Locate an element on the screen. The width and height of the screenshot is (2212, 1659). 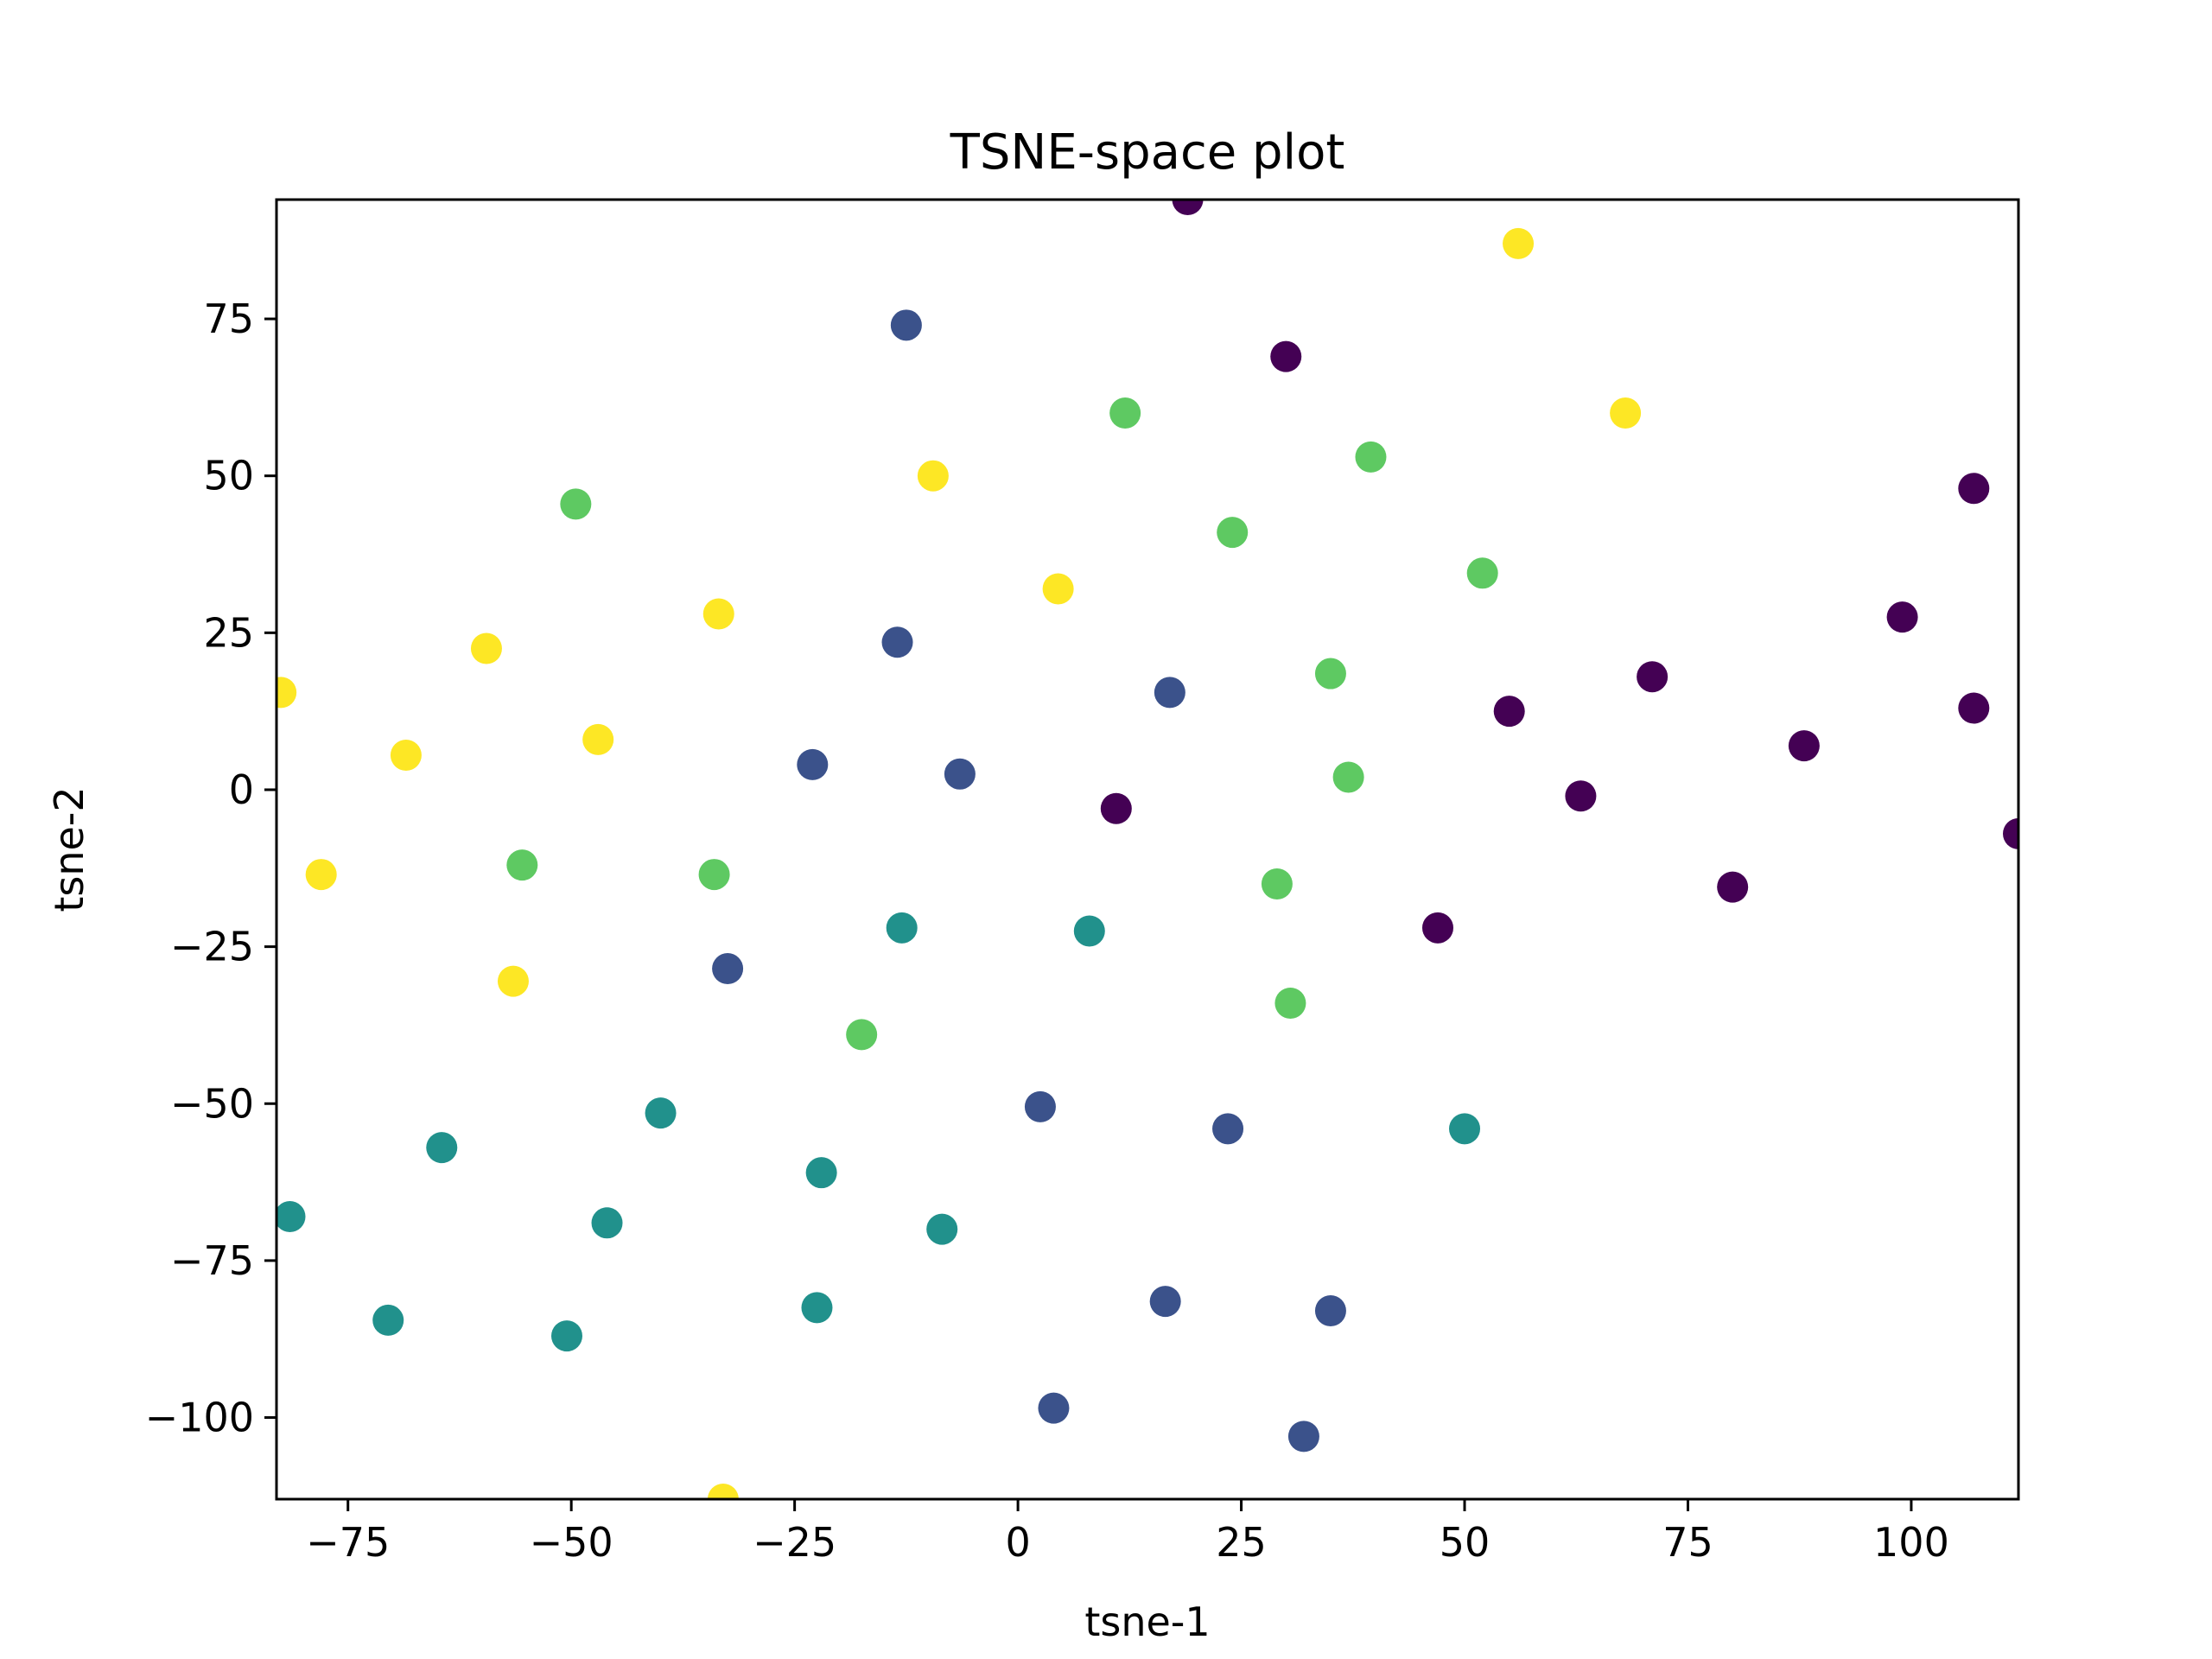
y-tick-label: 0 is located at coordinates (241, 789).